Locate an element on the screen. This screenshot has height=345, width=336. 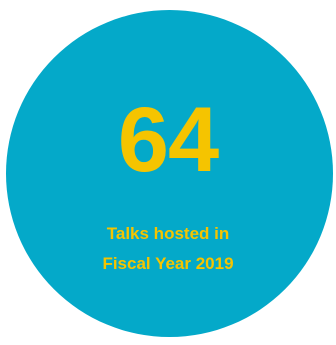
stat-caption-line-2: Fiscal Year 2019 is located at coordinates (168, 263).